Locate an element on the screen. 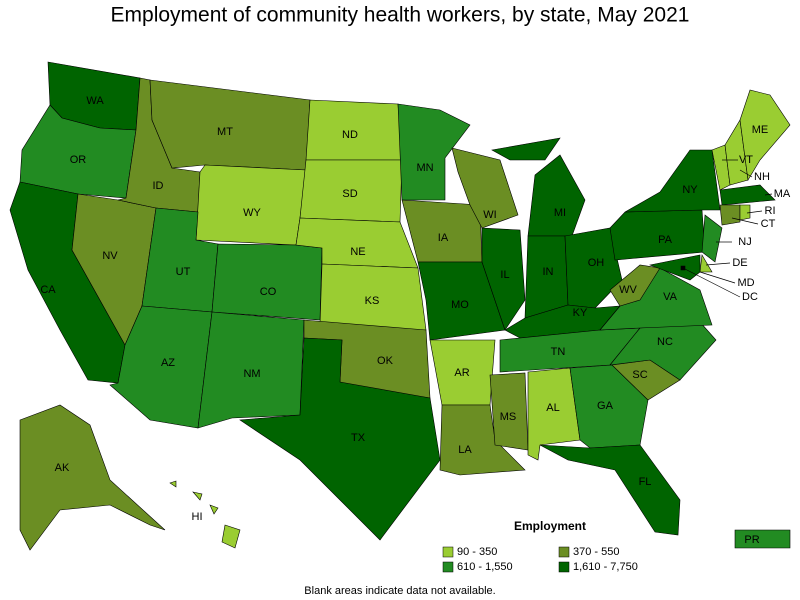 This screenshot has height=600, width=800. state-label: IL is located at coordinates (504, 275).